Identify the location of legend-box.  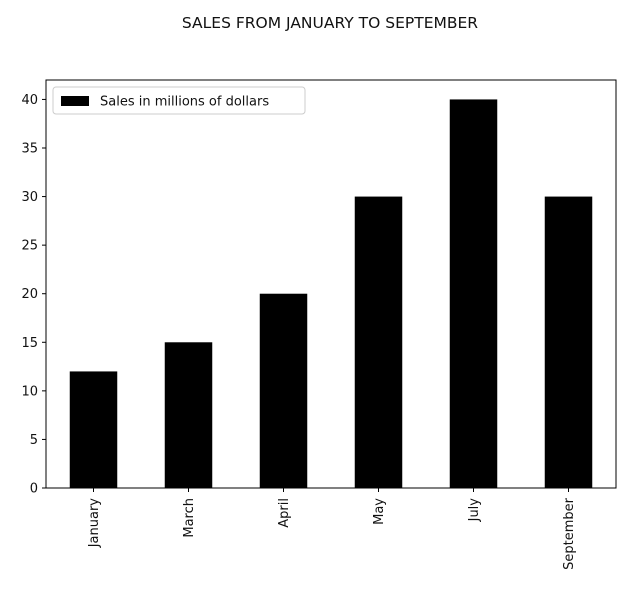
(179, 100).